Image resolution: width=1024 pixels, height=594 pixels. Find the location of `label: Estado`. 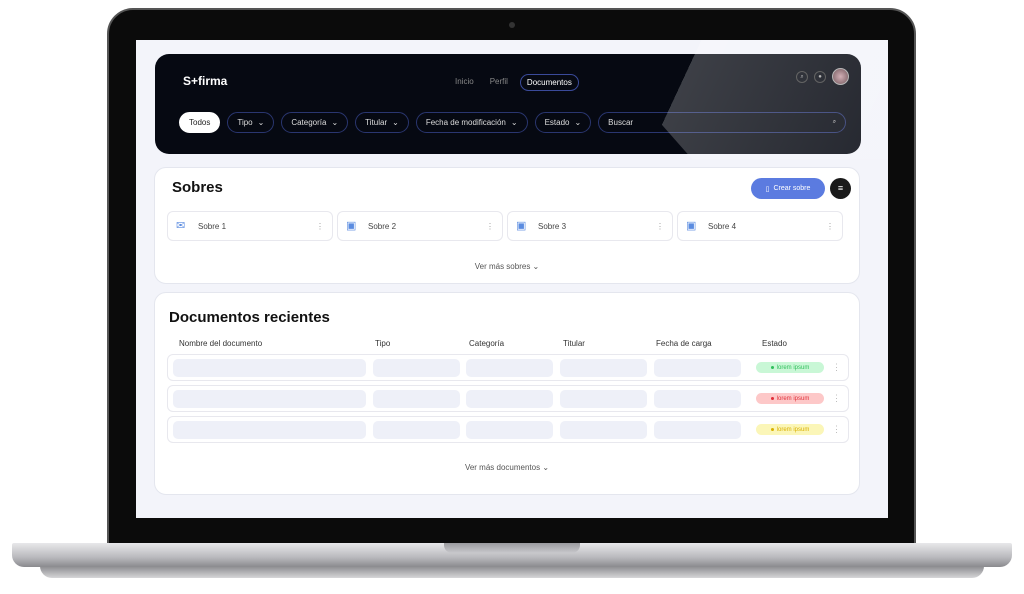

label: Estado is located at coordinates (557, 122).